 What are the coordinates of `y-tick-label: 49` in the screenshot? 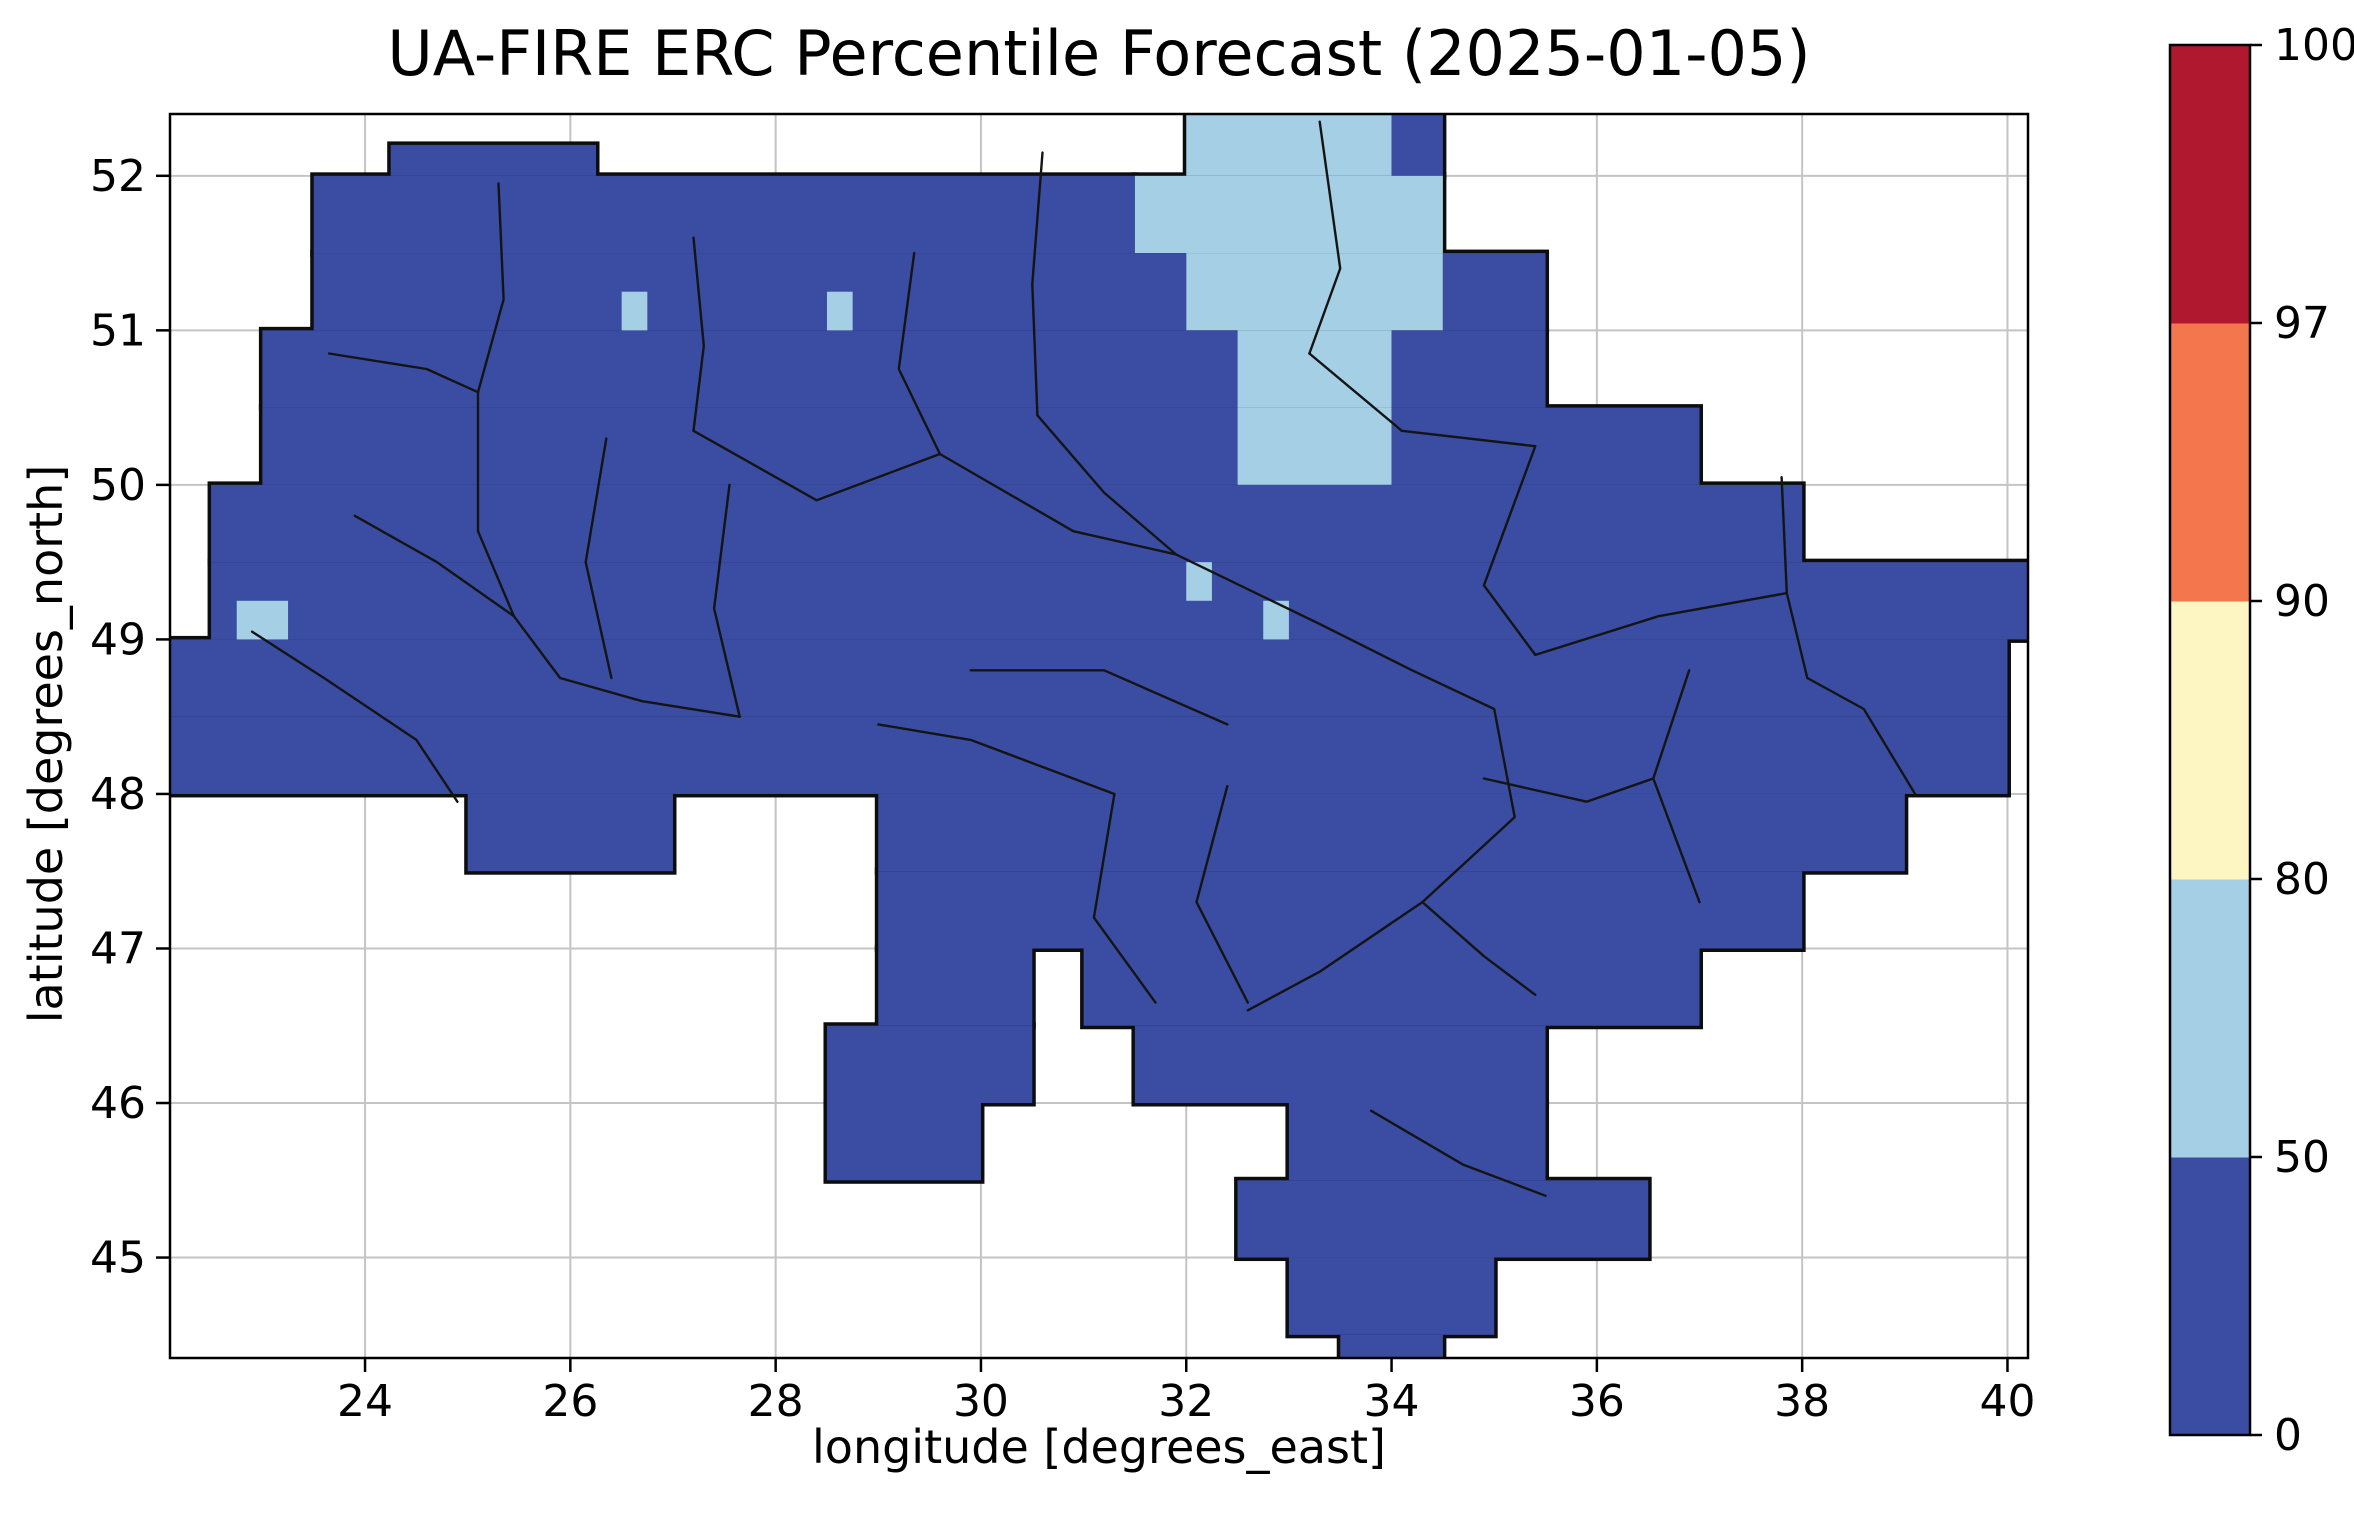 It's located at (118, 639).